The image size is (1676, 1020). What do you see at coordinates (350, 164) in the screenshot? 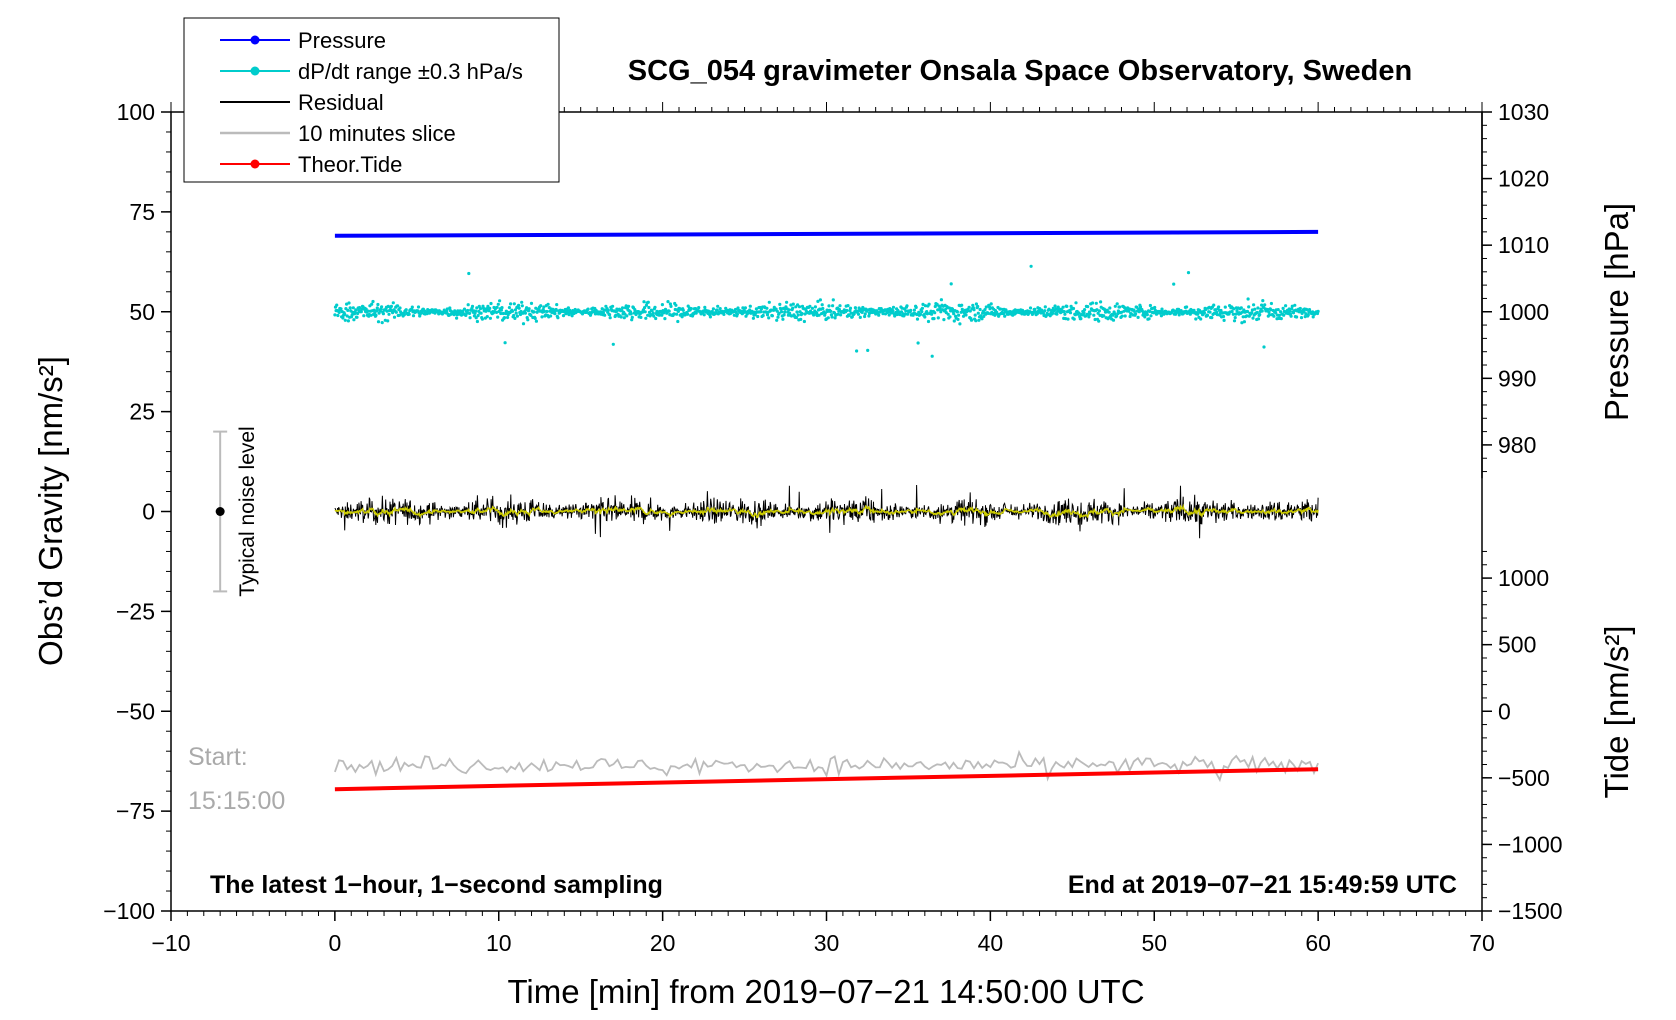
I see `legend-label: Theor.Tide` at bounding box center [350, 164].